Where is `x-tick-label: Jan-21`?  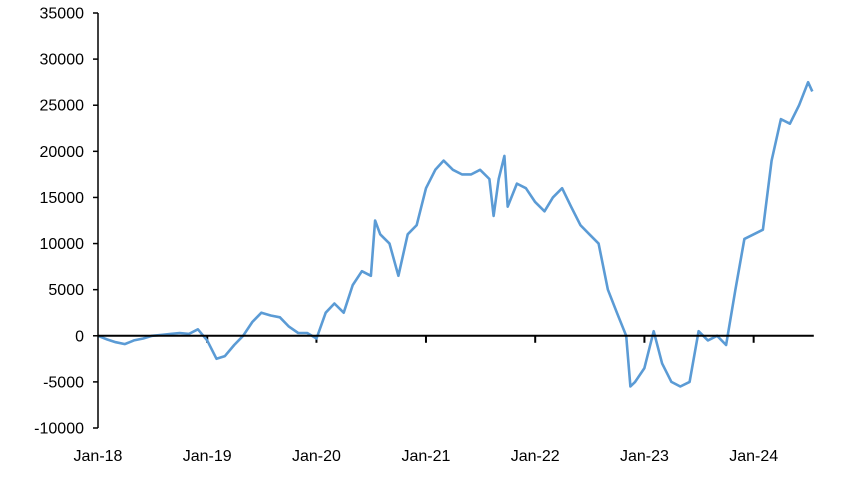
x-tick-label: Jan-21 is located at coordinates (426, 456).